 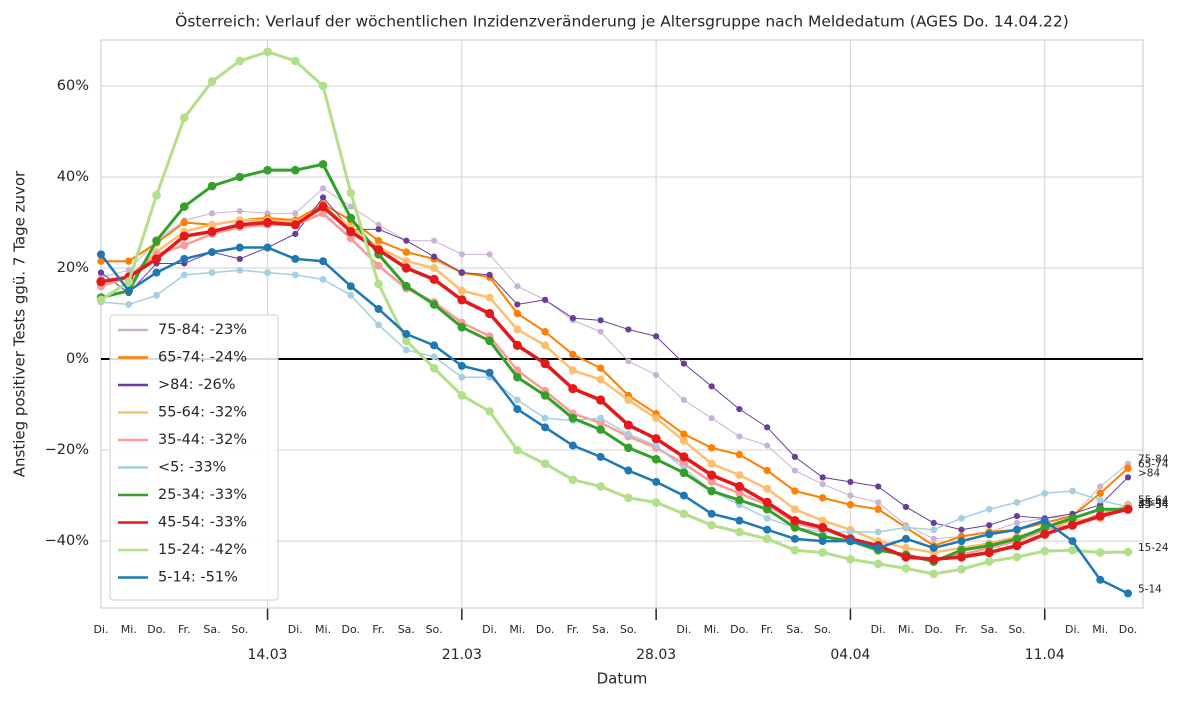 I want to click on x-major-label: 21.03, so click(x=462, y=655).